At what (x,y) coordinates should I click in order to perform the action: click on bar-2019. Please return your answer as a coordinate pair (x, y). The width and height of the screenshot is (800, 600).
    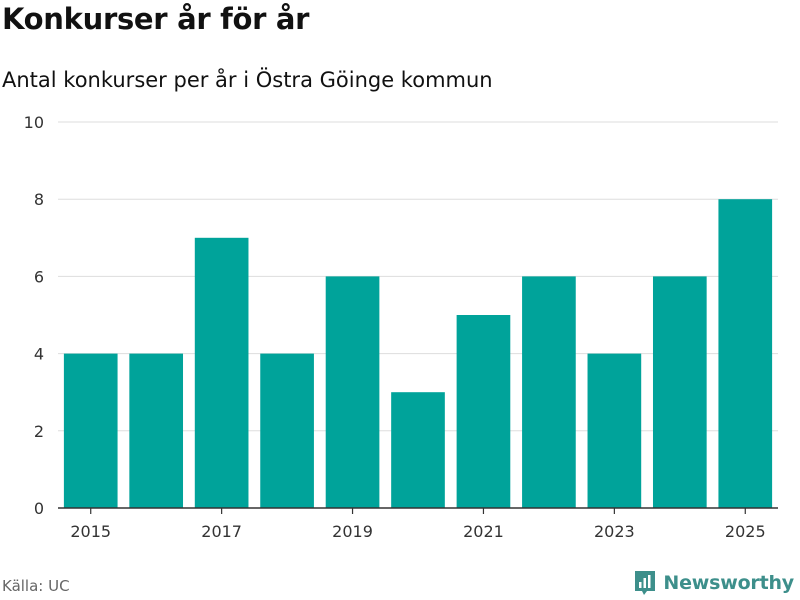
    Looking at the image, I should click on (352, 392).